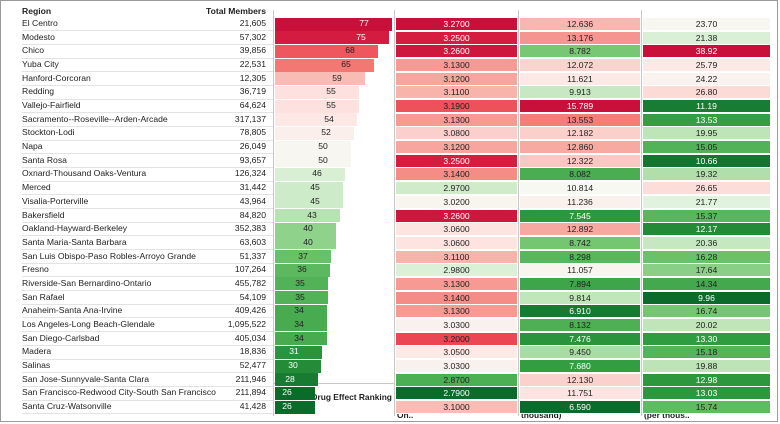  What do you see at coordinates (706, 78) in the screenshot?
I see `ip-cell: 24.22` at bounding box center [706, 78].